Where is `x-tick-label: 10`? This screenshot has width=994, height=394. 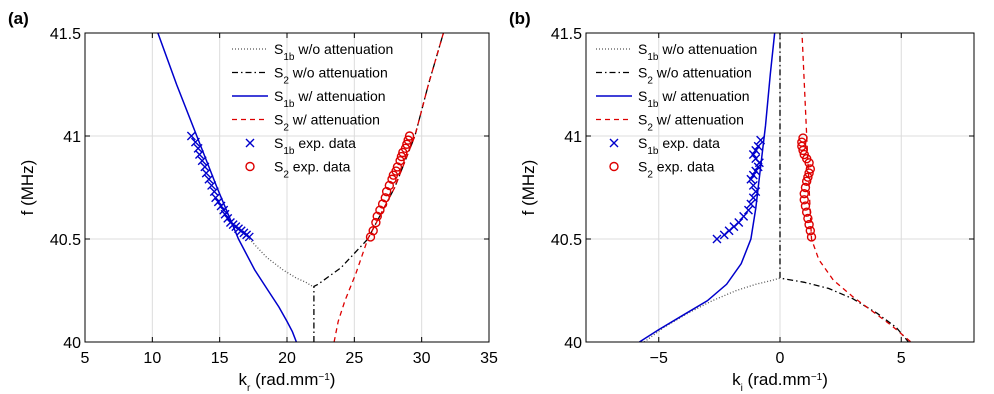 x-tick-label: 10 is located at coordinates (152, 358).